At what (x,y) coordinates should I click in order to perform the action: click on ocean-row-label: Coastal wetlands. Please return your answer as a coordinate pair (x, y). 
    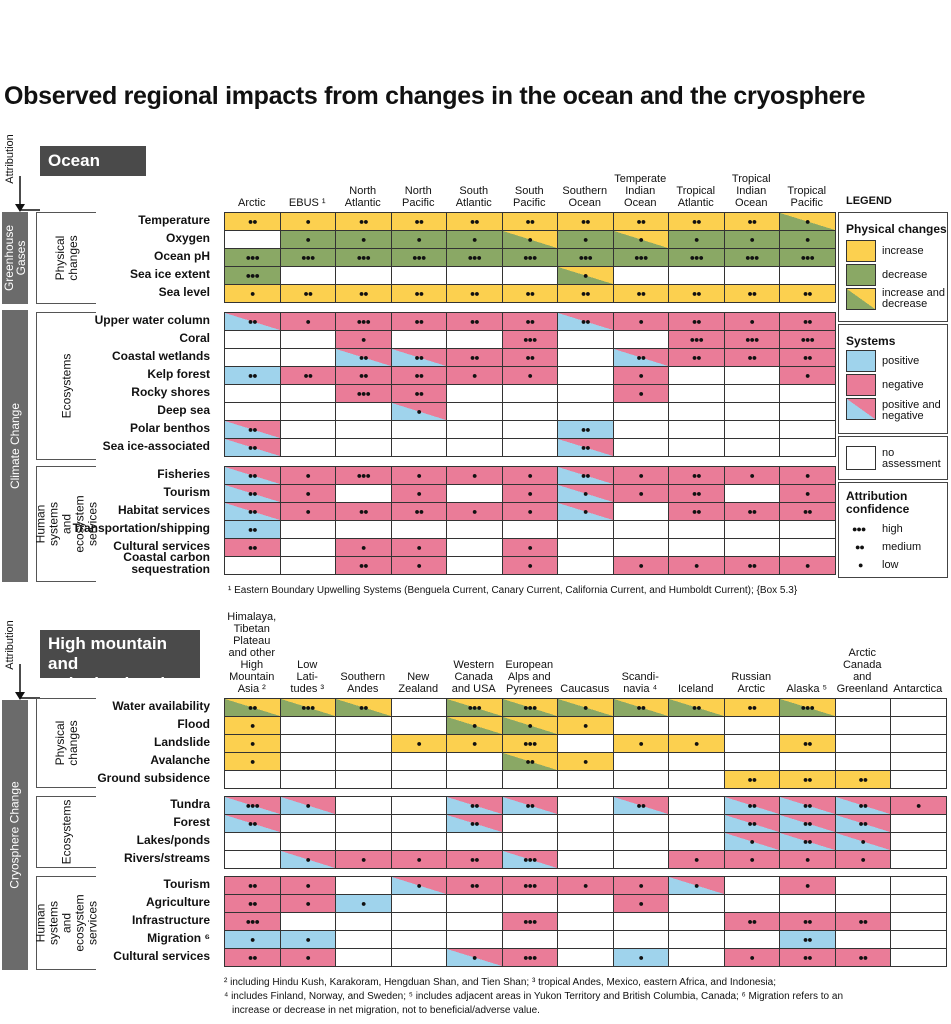
    Looking at the image, I should click on (160, 356).